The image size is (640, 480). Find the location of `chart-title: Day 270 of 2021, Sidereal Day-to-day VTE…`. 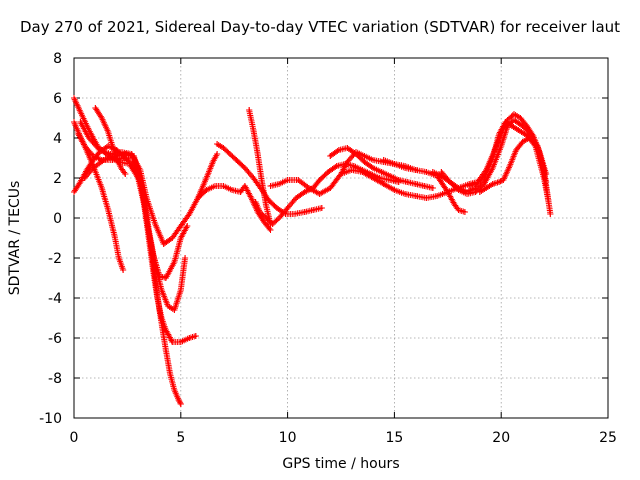

chart-title: Day 270 of 2021, Sidereal Day-to-day VTE… is located at coordinates (320, 27).